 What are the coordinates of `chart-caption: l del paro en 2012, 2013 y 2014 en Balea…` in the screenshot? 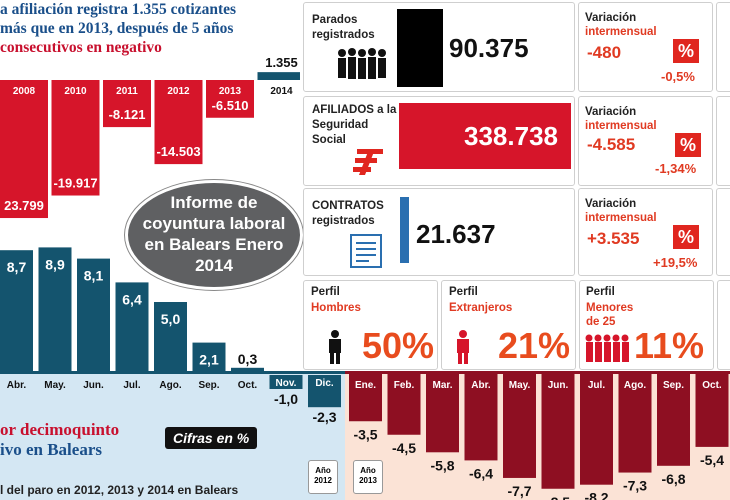 It's located at (119, 490).